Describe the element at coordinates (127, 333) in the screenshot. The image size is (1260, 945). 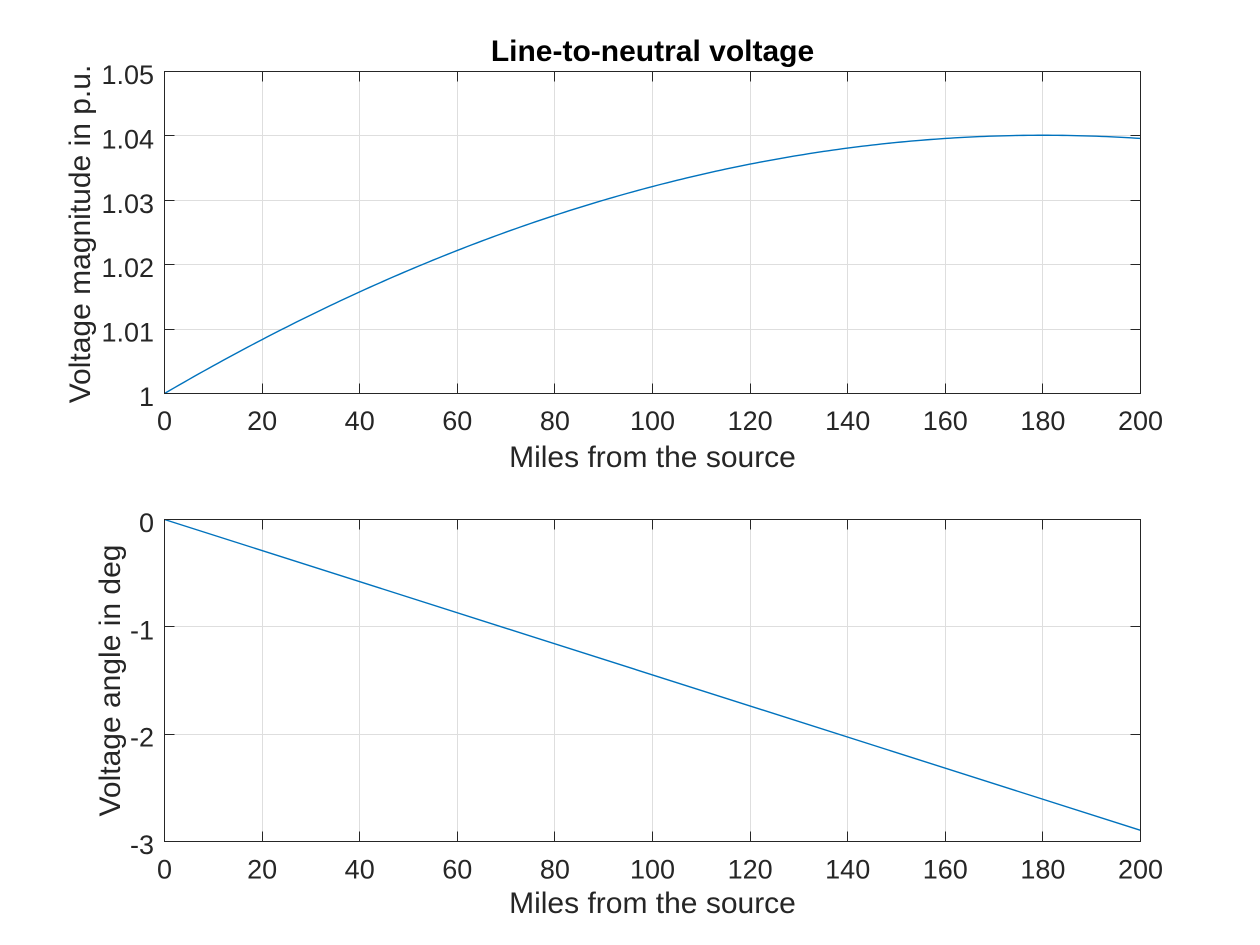
I see `svg-text: 1.01` at that location.